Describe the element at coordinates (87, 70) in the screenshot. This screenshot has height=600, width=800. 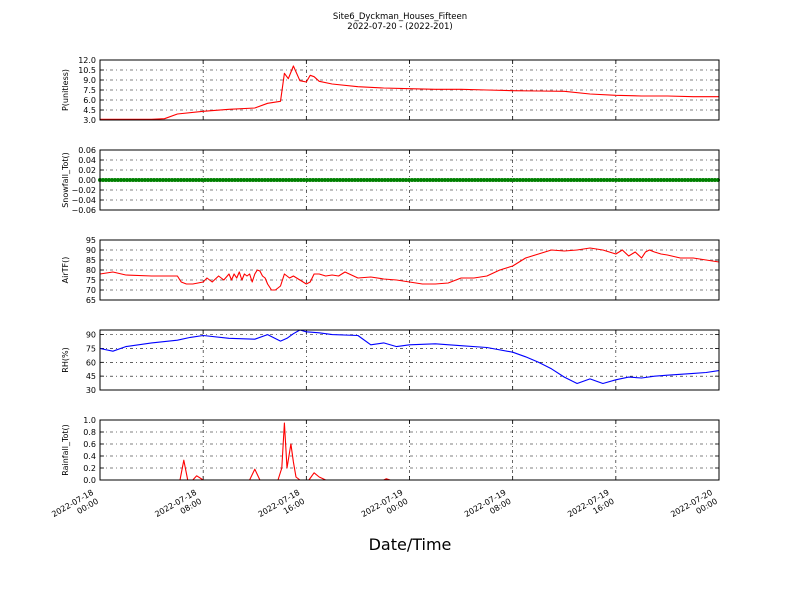
I see `y-tick-label: 10.5` at that location.